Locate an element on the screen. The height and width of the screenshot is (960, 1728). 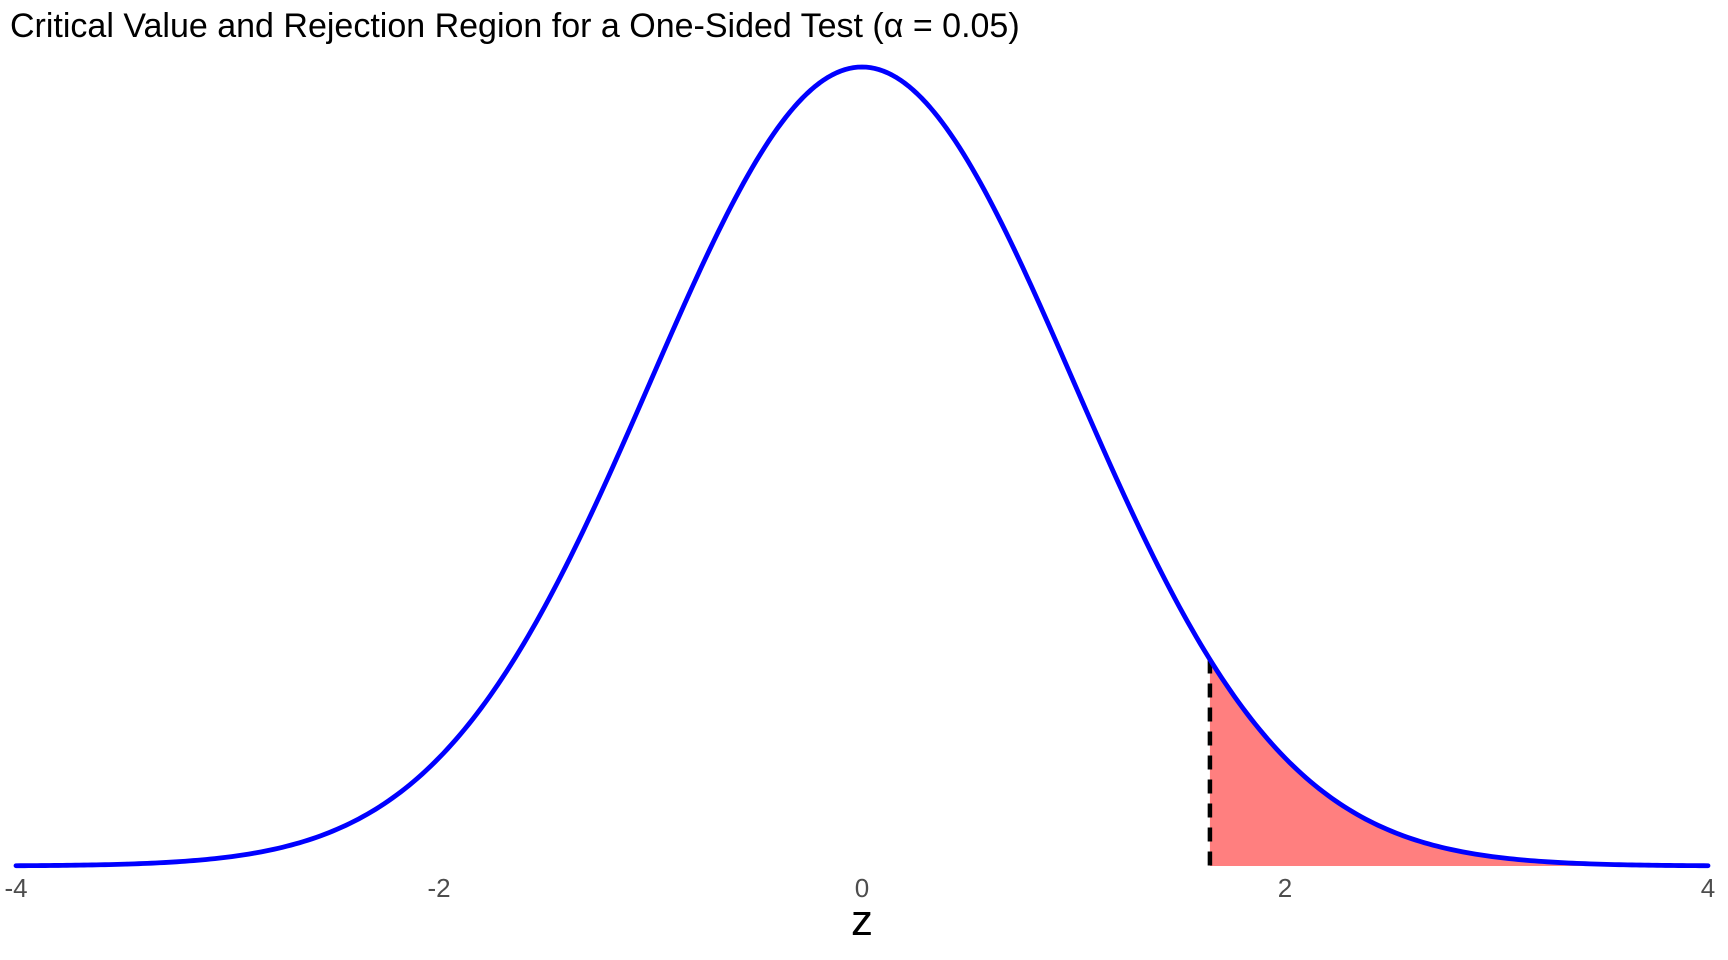
x-tick-label: -4 is located at coordinates (16, 888).